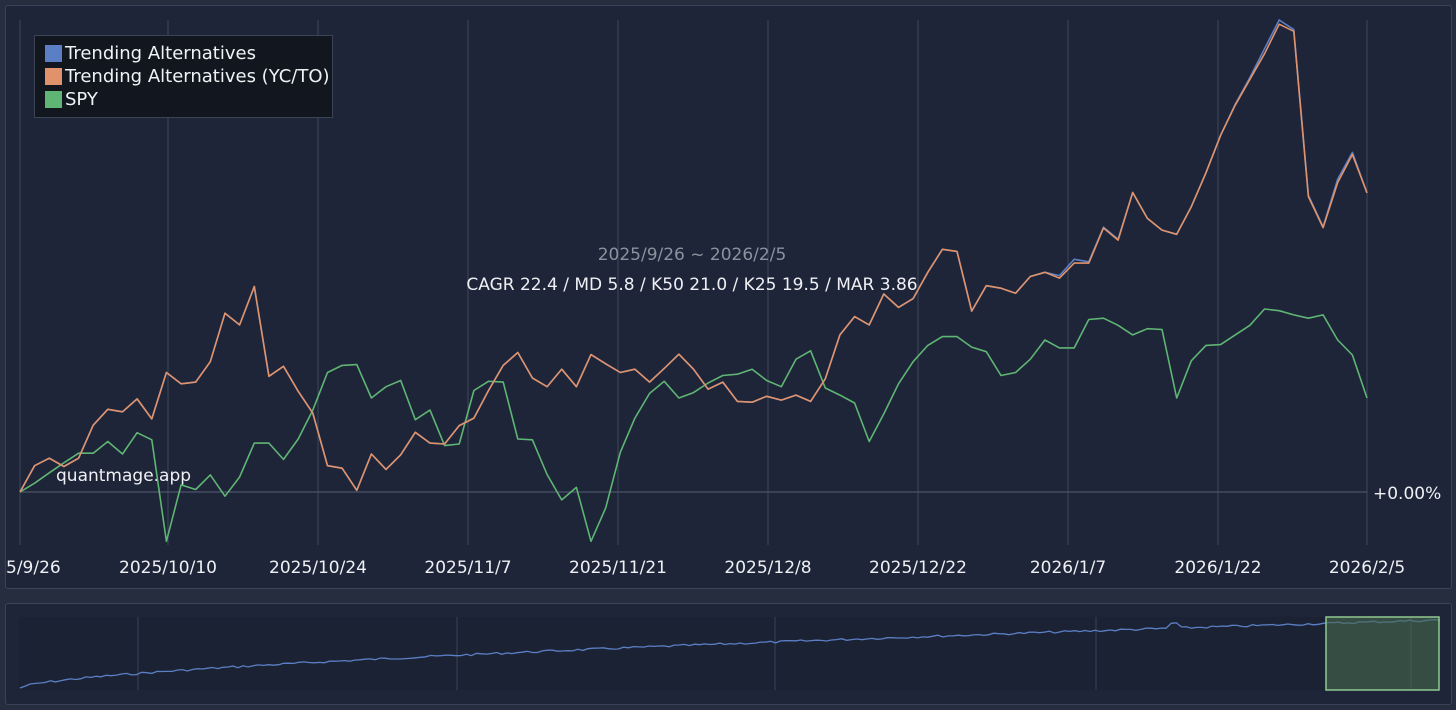  What do you see at coordinates (188, 99) in the screenshot?
I see `legend-item-spy: SPY` at bounding box center [188, 99].